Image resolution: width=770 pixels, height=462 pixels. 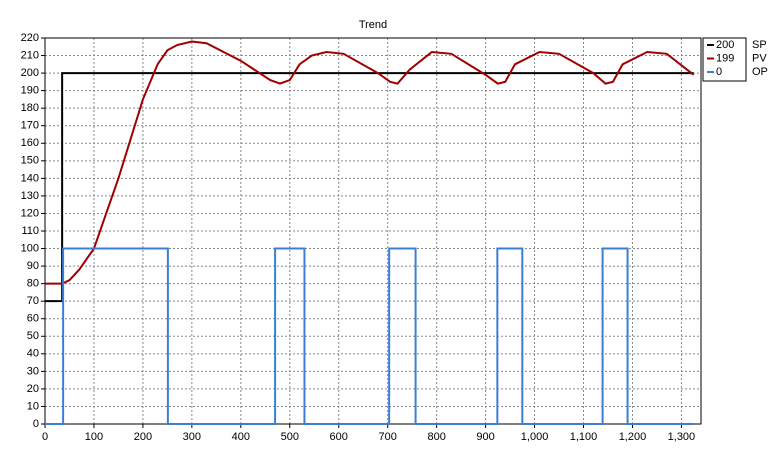 What do you see at coordinates (143, 437) in the screenshot?
I see `x-tick-label: 200` at bounding box center [143, 437].